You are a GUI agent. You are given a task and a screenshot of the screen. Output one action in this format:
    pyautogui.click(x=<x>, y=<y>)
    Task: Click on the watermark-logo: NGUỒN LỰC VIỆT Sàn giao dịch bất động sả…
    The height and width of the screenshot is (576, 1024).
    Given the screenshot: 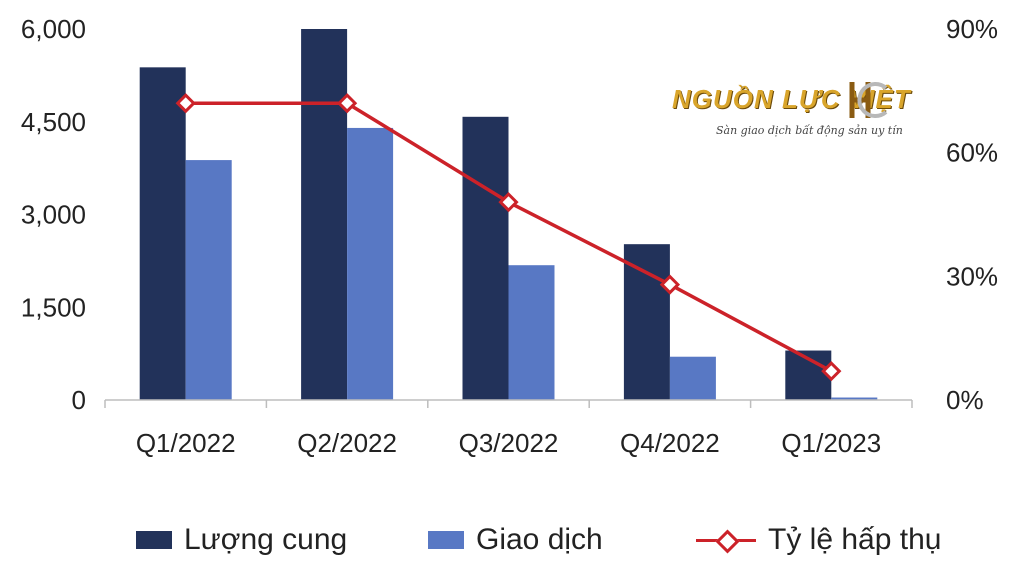 What is the action you would take?
    pyautogui.click(x=792, y=113)
    